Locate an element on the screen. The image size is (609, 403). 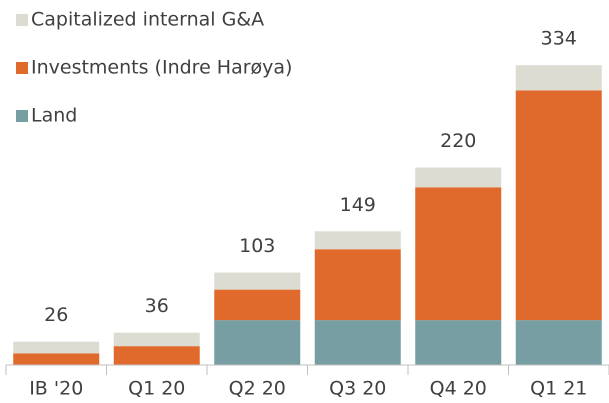
total-label: 26 is located at coordinates (56, 315).